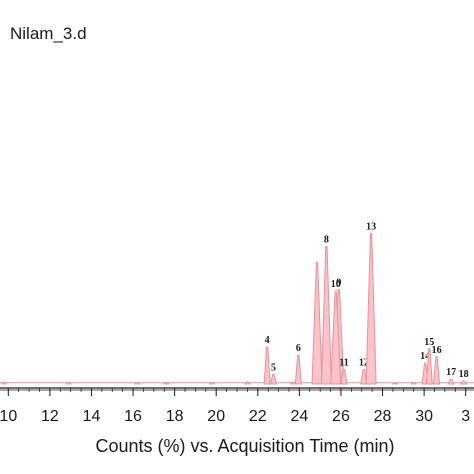 The image size is (474, 474). What do you see at coordinates (216, 416) in the screenshot?
I see `x-tick-label: 20` at bounding box center [216, 416].